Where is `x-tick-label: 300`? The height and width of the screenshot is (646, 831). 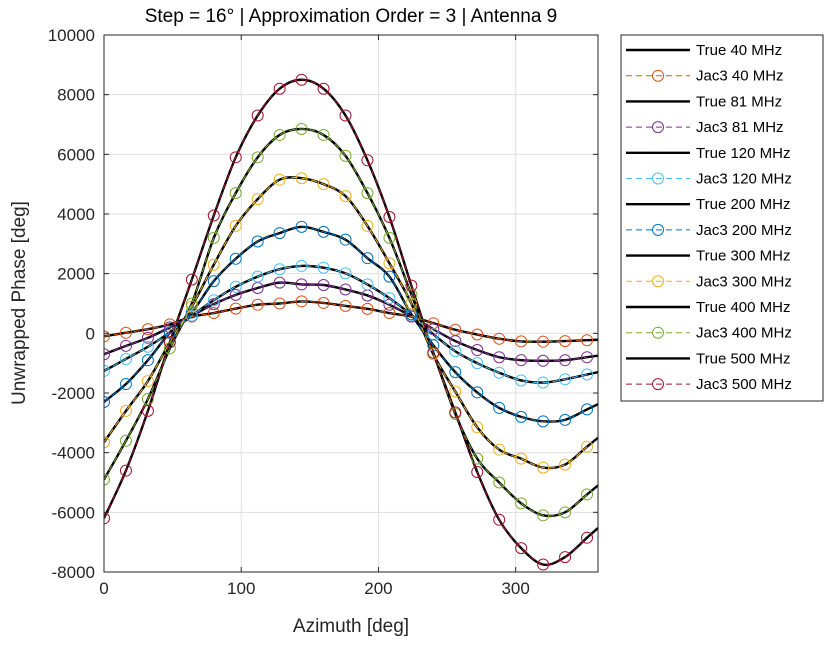
x-tick-label: 300 is located at coordinates (515, 588).